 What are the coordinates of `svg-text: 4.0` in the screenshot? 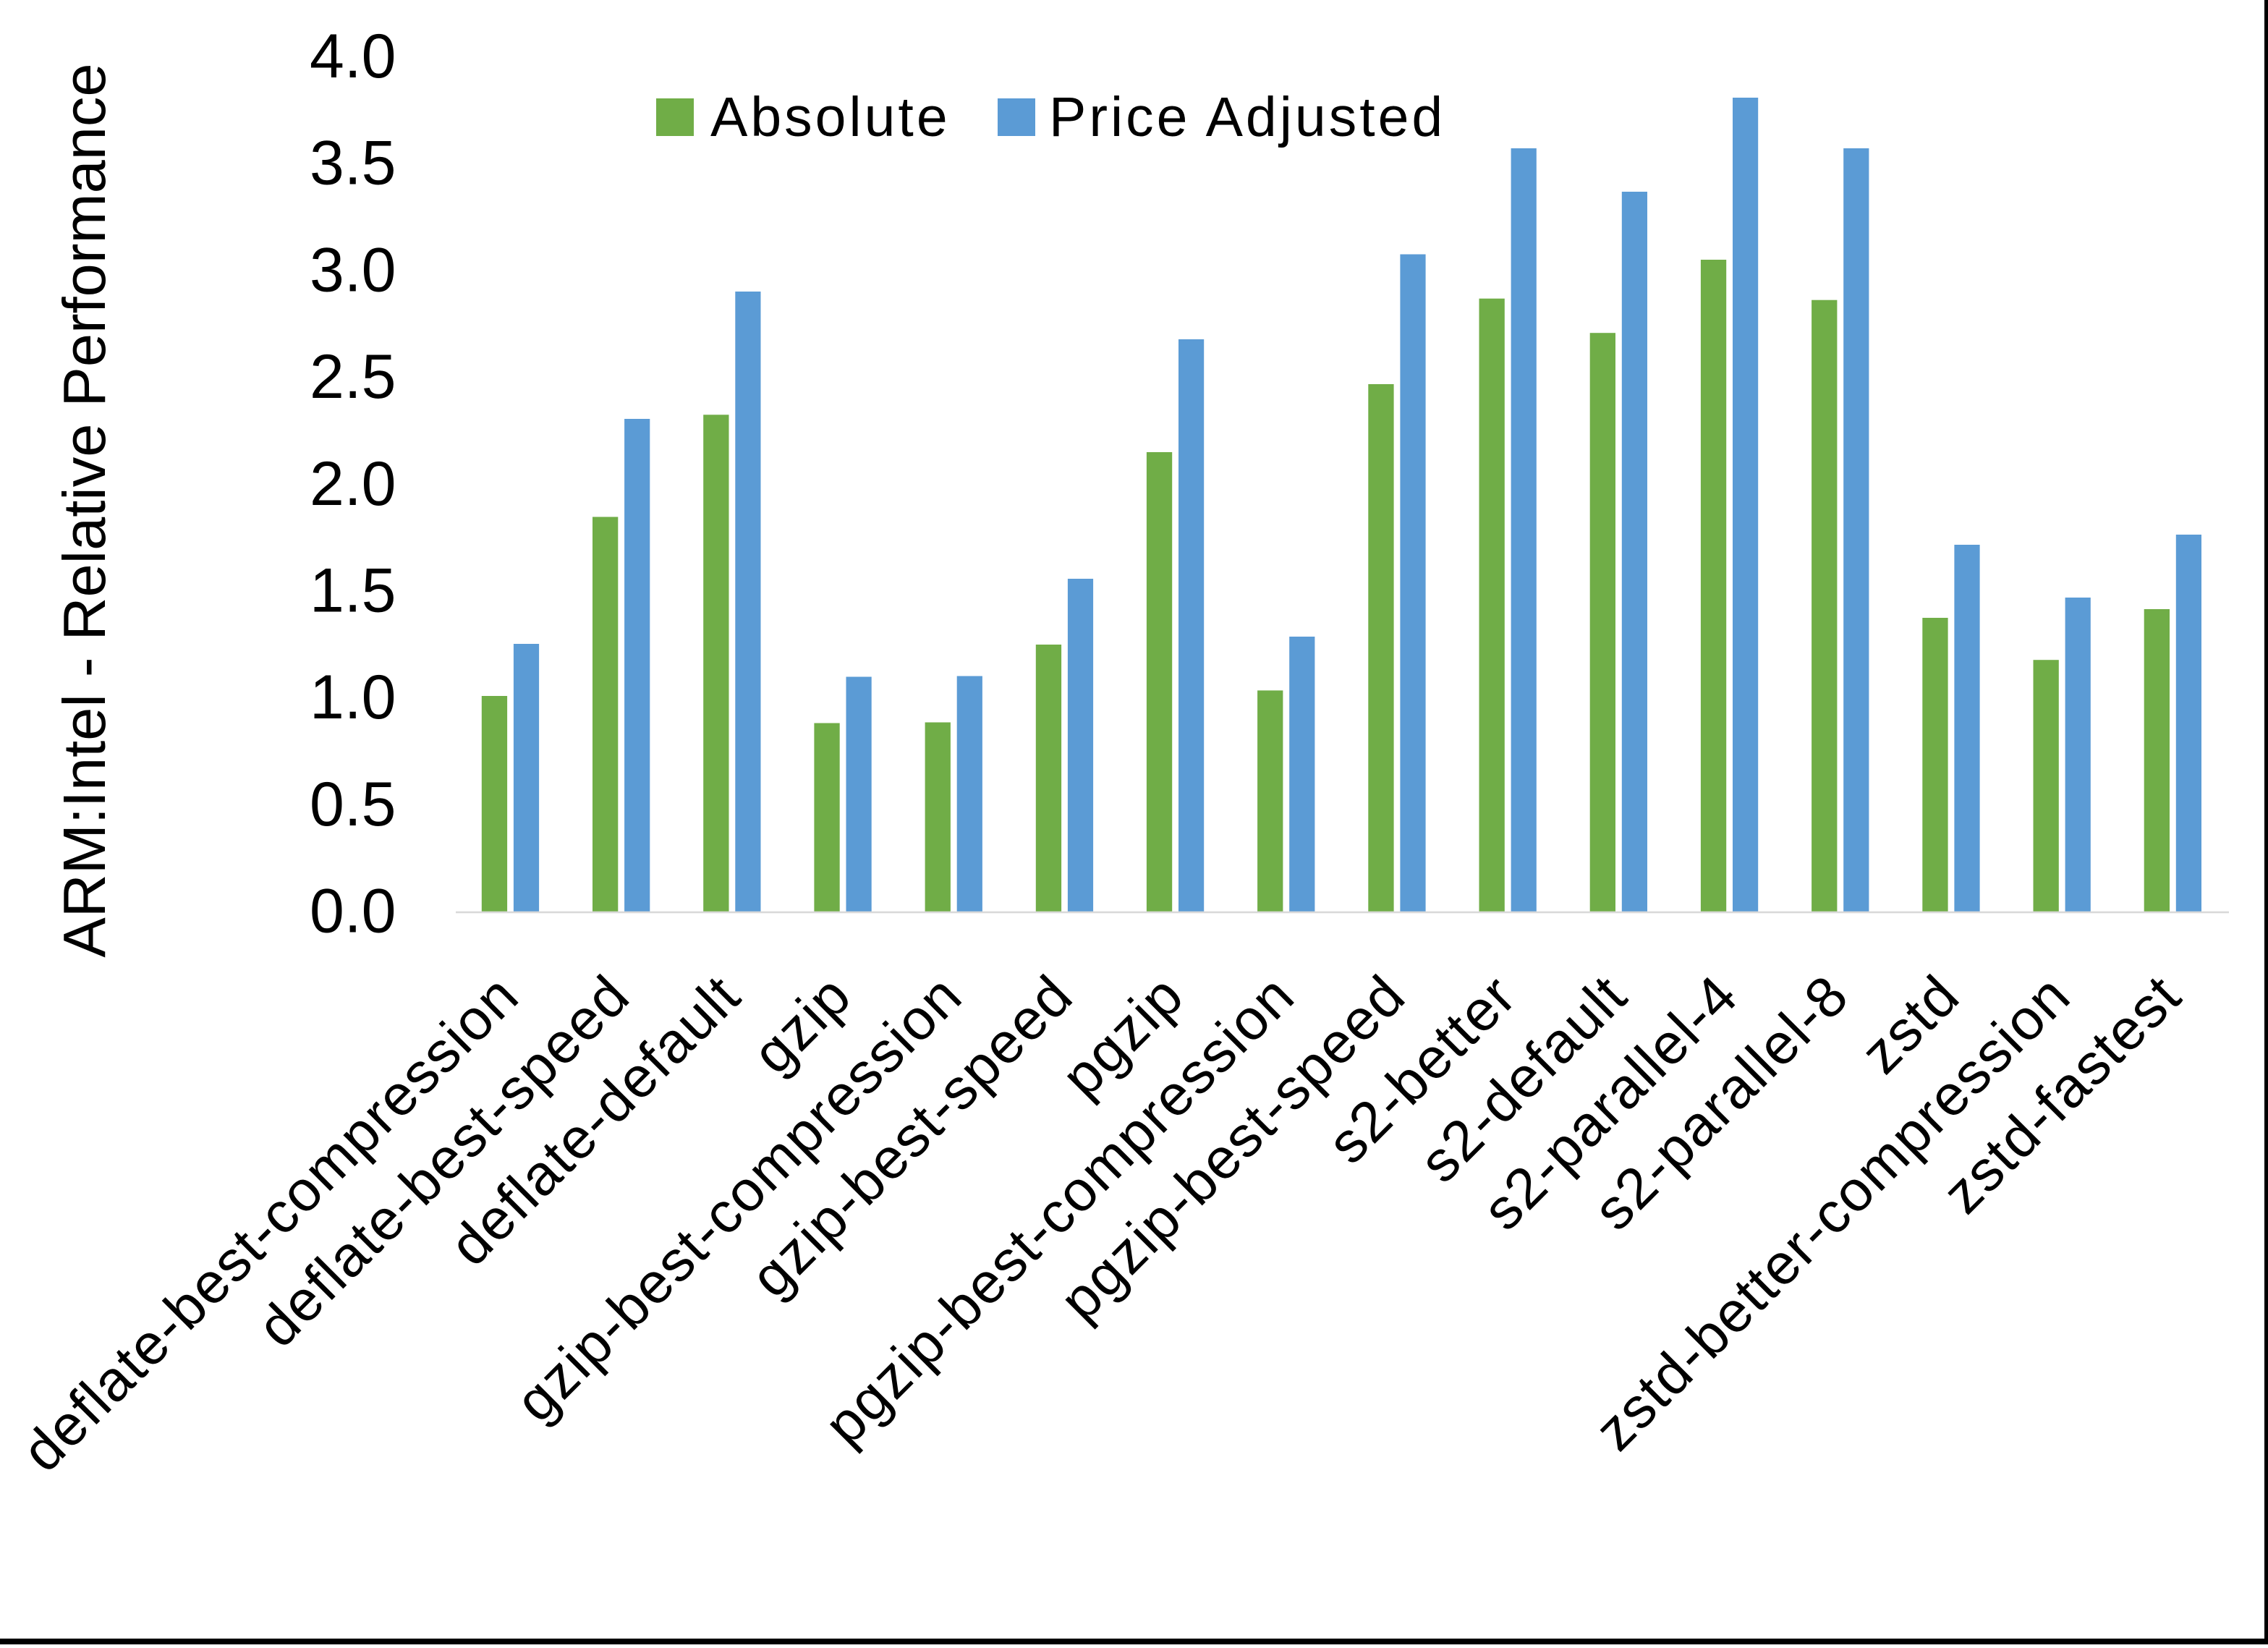 It's located at (353, 56).